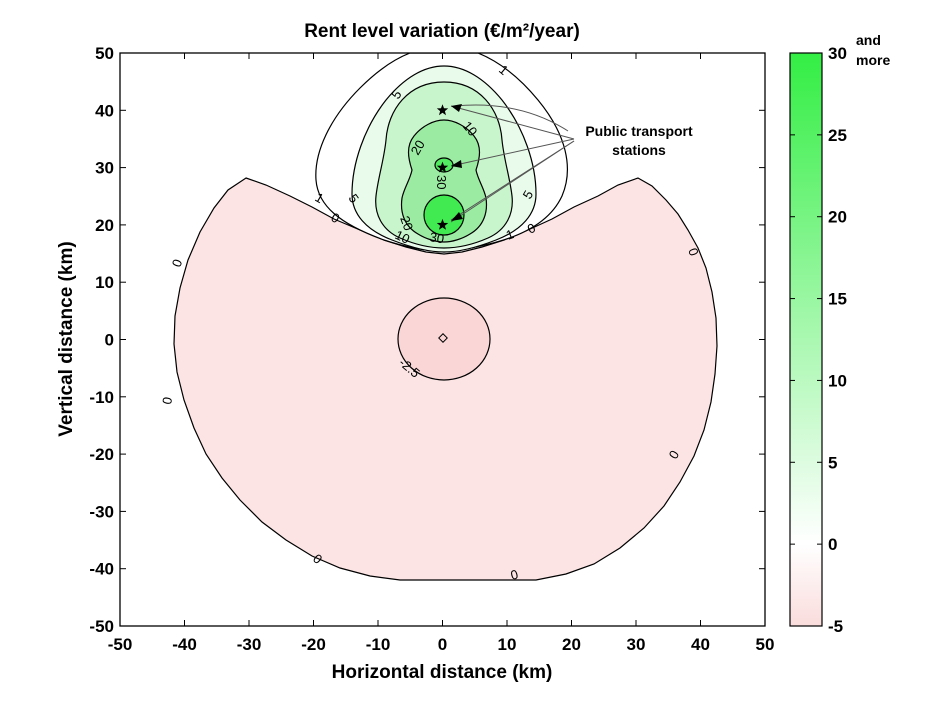 This screenshot has height=703, width=939. Describe the element at coordinates (104, 168) in the screenshot. I see `y-tick-label: 30` at that location.